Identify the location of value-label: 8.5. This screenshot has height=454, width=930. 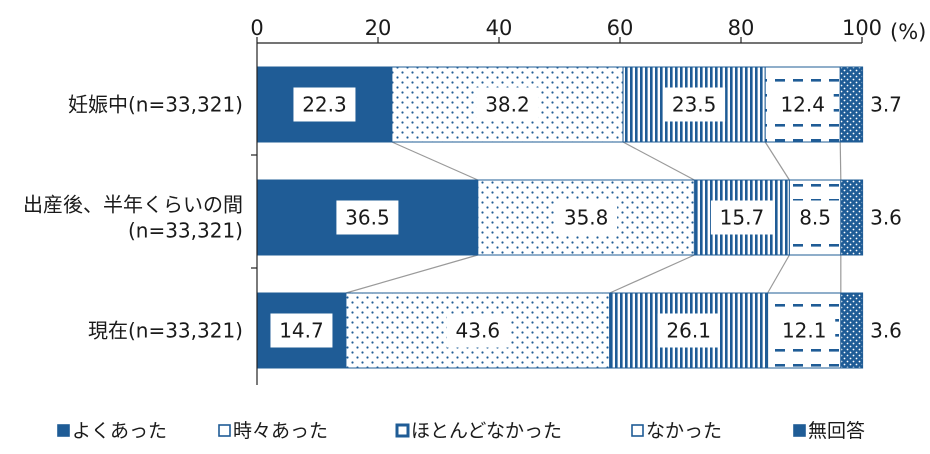
(815, 218).